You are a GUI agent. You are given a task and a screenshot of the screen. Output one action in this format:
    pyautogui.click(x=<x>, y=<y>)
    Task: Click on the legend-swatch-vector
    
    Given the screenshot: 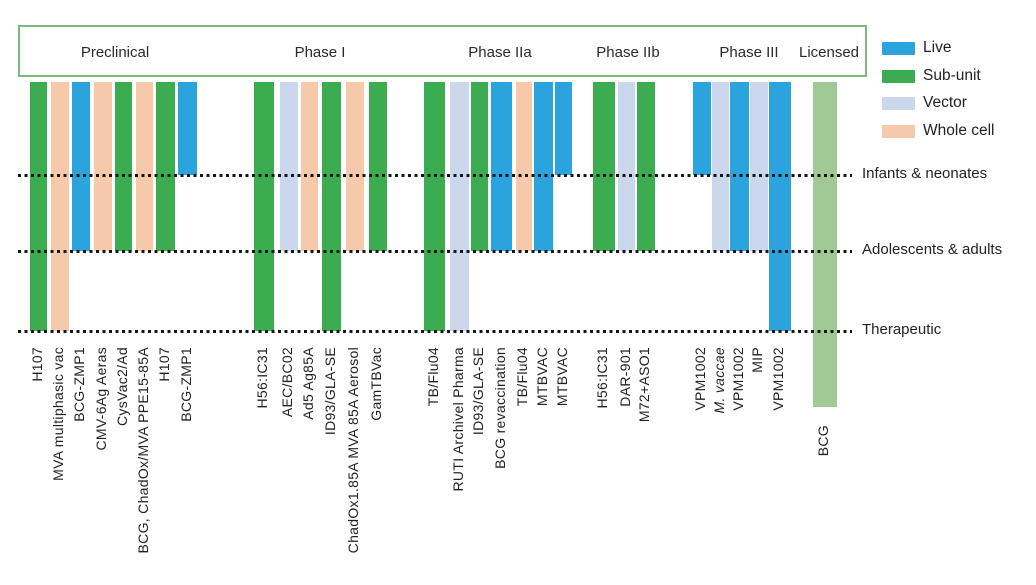 What is the action you would take?
    pyautogui.click(x=898, y=103)
    